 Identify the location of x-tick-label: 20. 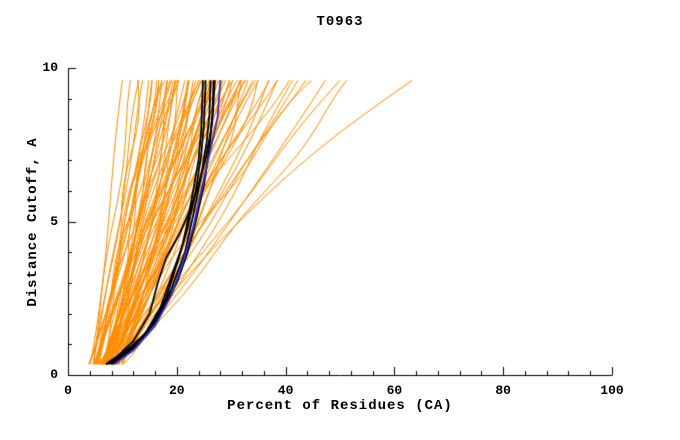
(176, 390).